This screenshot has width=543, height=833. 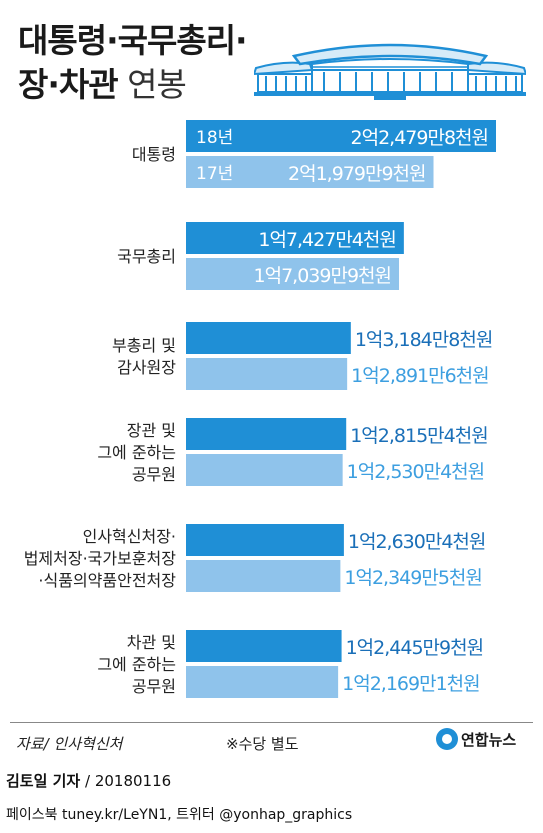 What do you see at coordinates (416, 472) in the screenshot?
I see `value-label: 1억2,530만4천원` at bounding box center [416, 472].